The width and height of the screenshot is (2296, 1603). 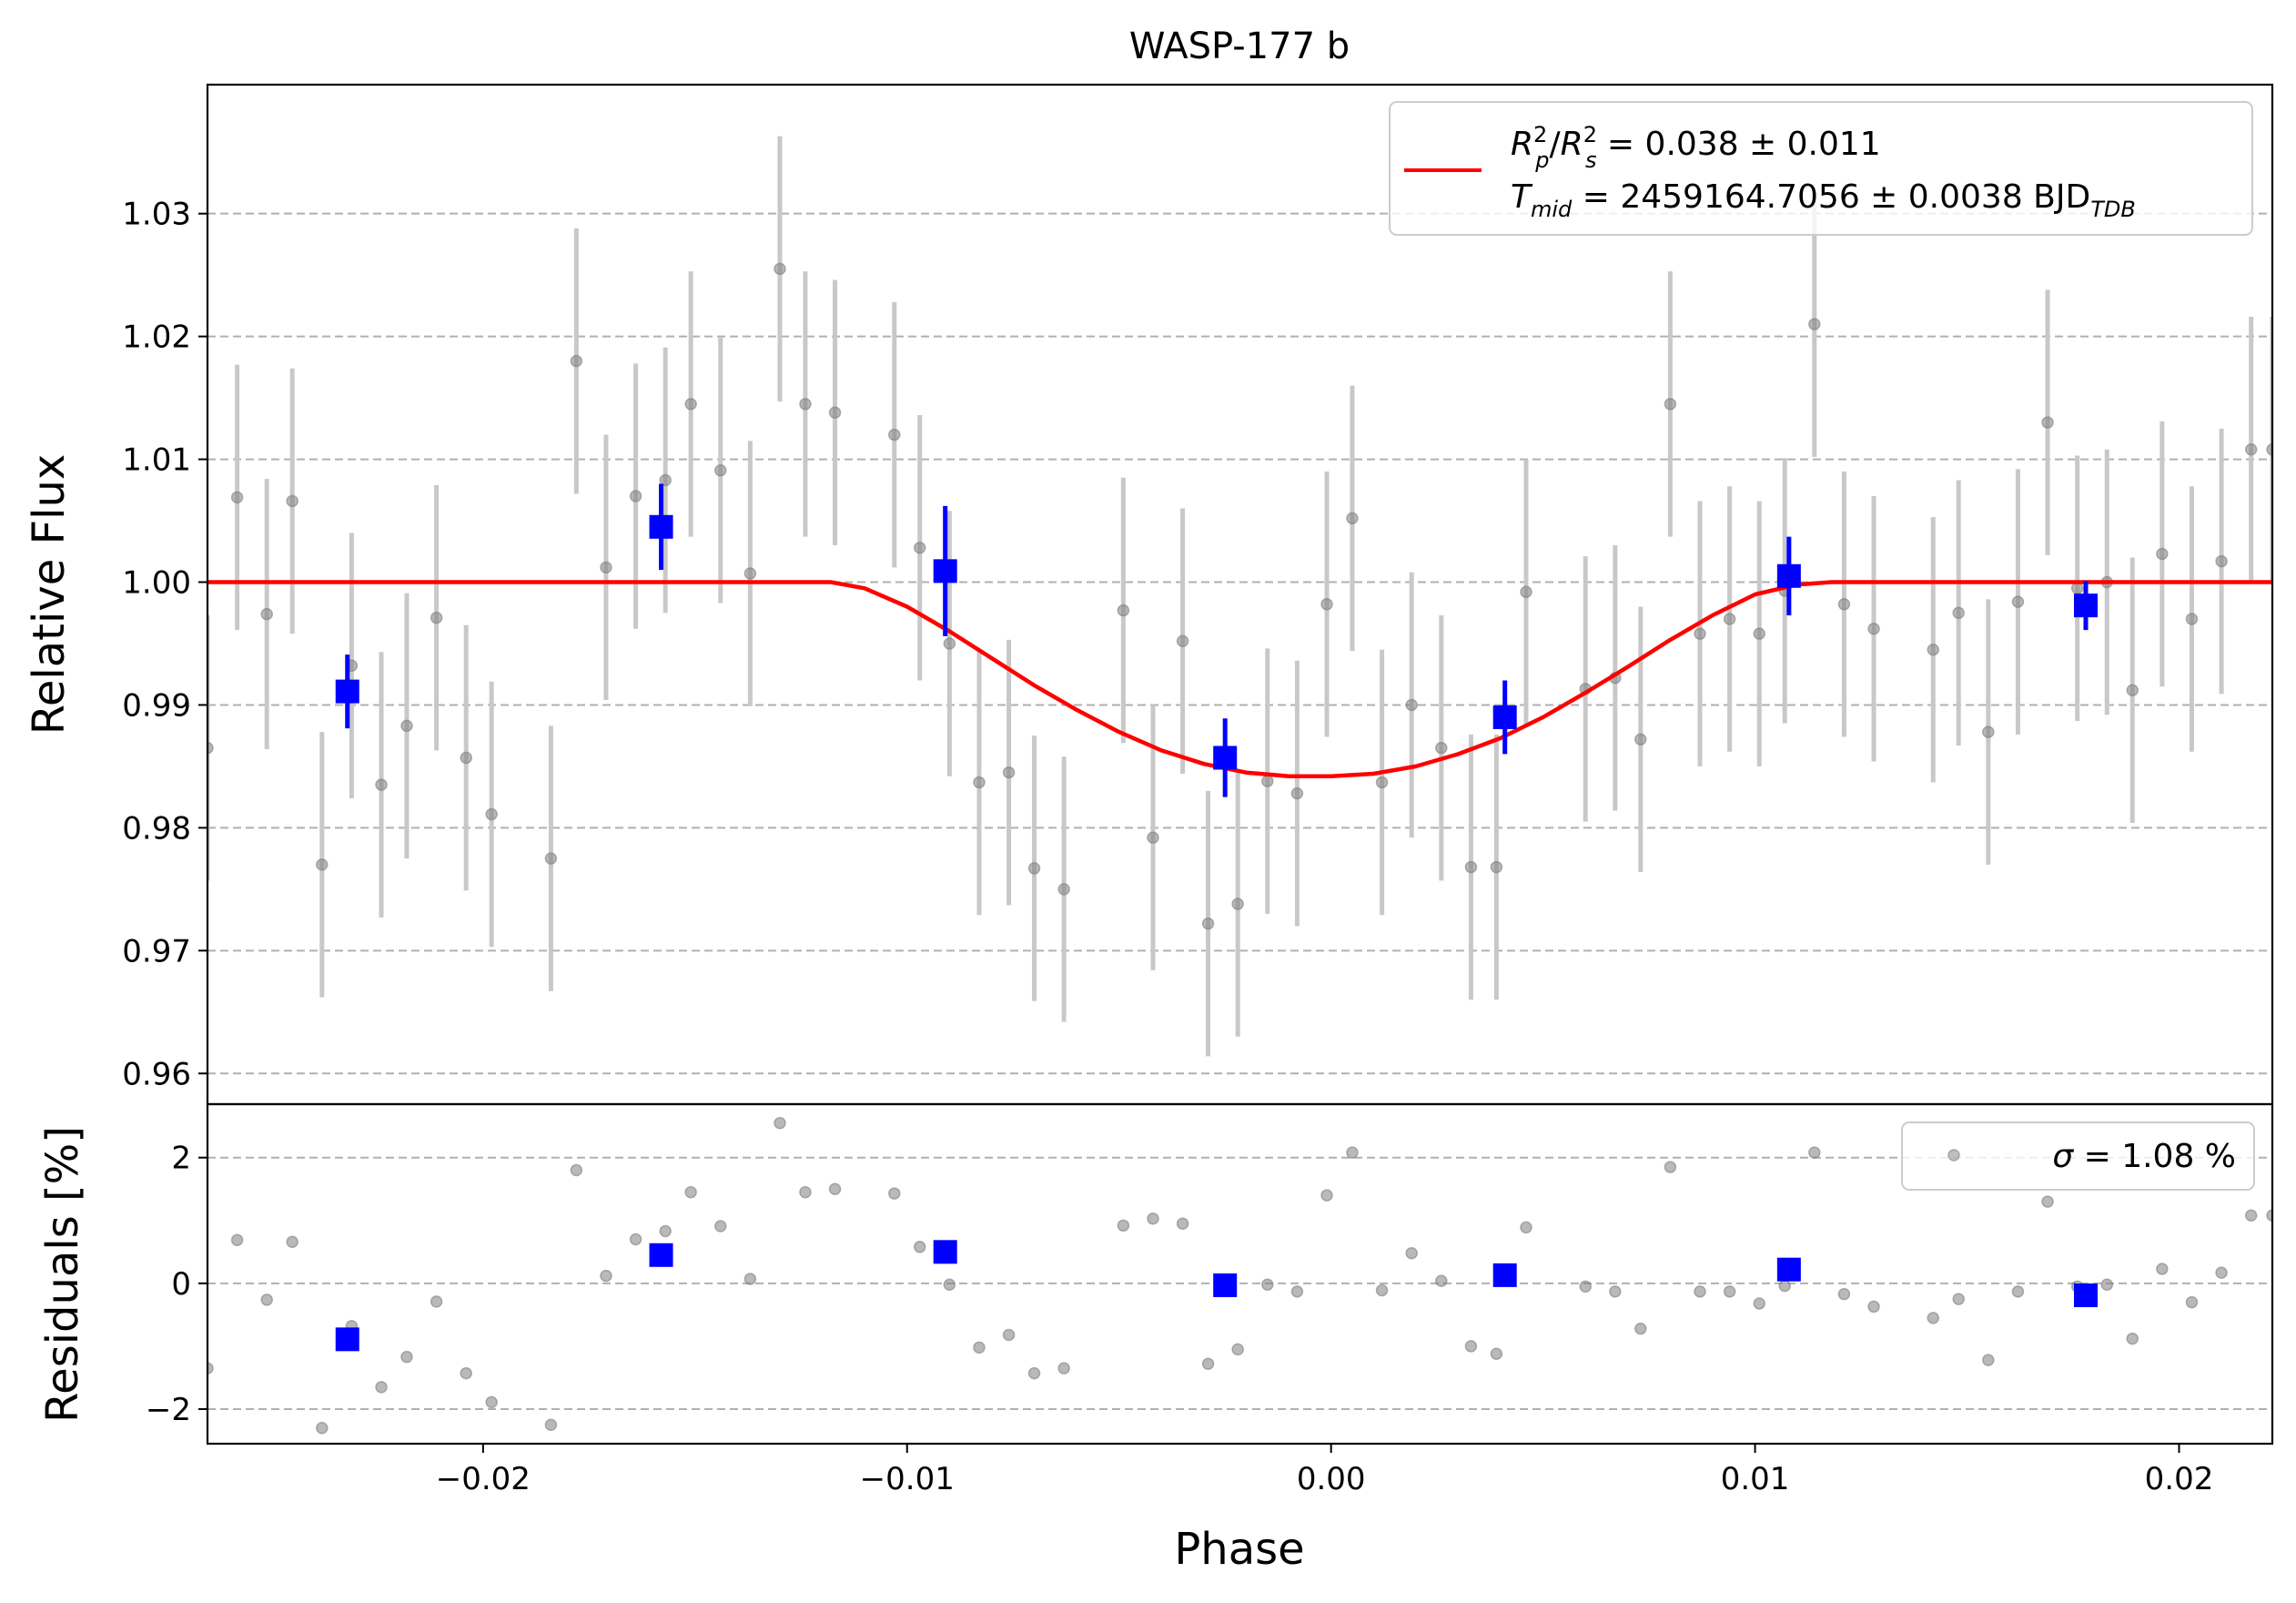 I want to click on legend-bottom: σ = 1.08 %, so click(x=2078, y=1156).